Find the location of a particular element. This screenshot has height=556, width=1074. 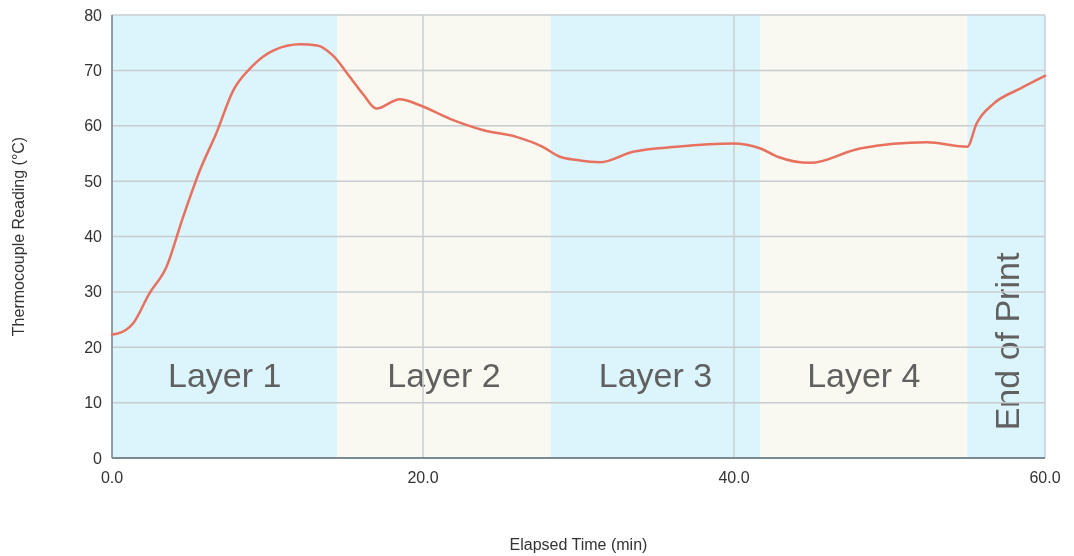

x-tick-label: 0.0 is located at coordinates (112, 477).